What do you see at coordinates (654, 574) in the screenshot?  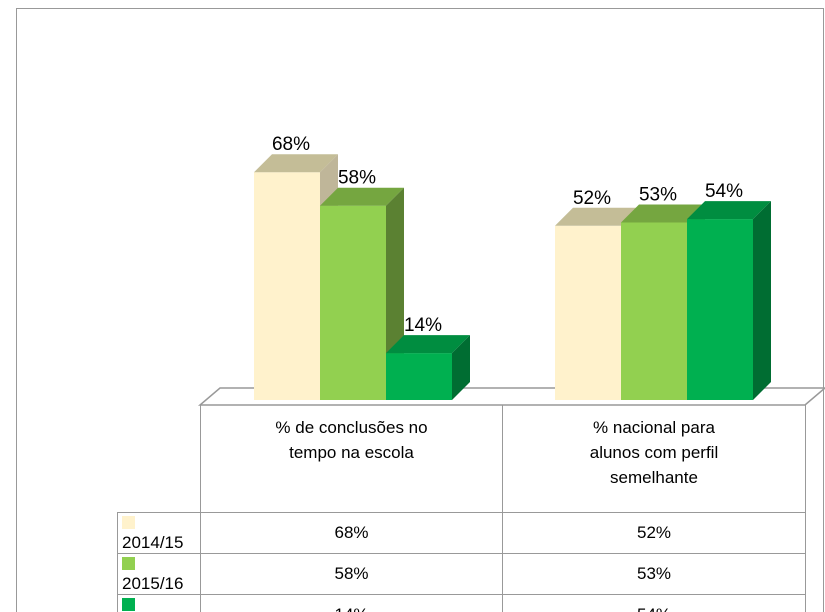 I see `table-value: 53%` at bounding box center [654, 574].